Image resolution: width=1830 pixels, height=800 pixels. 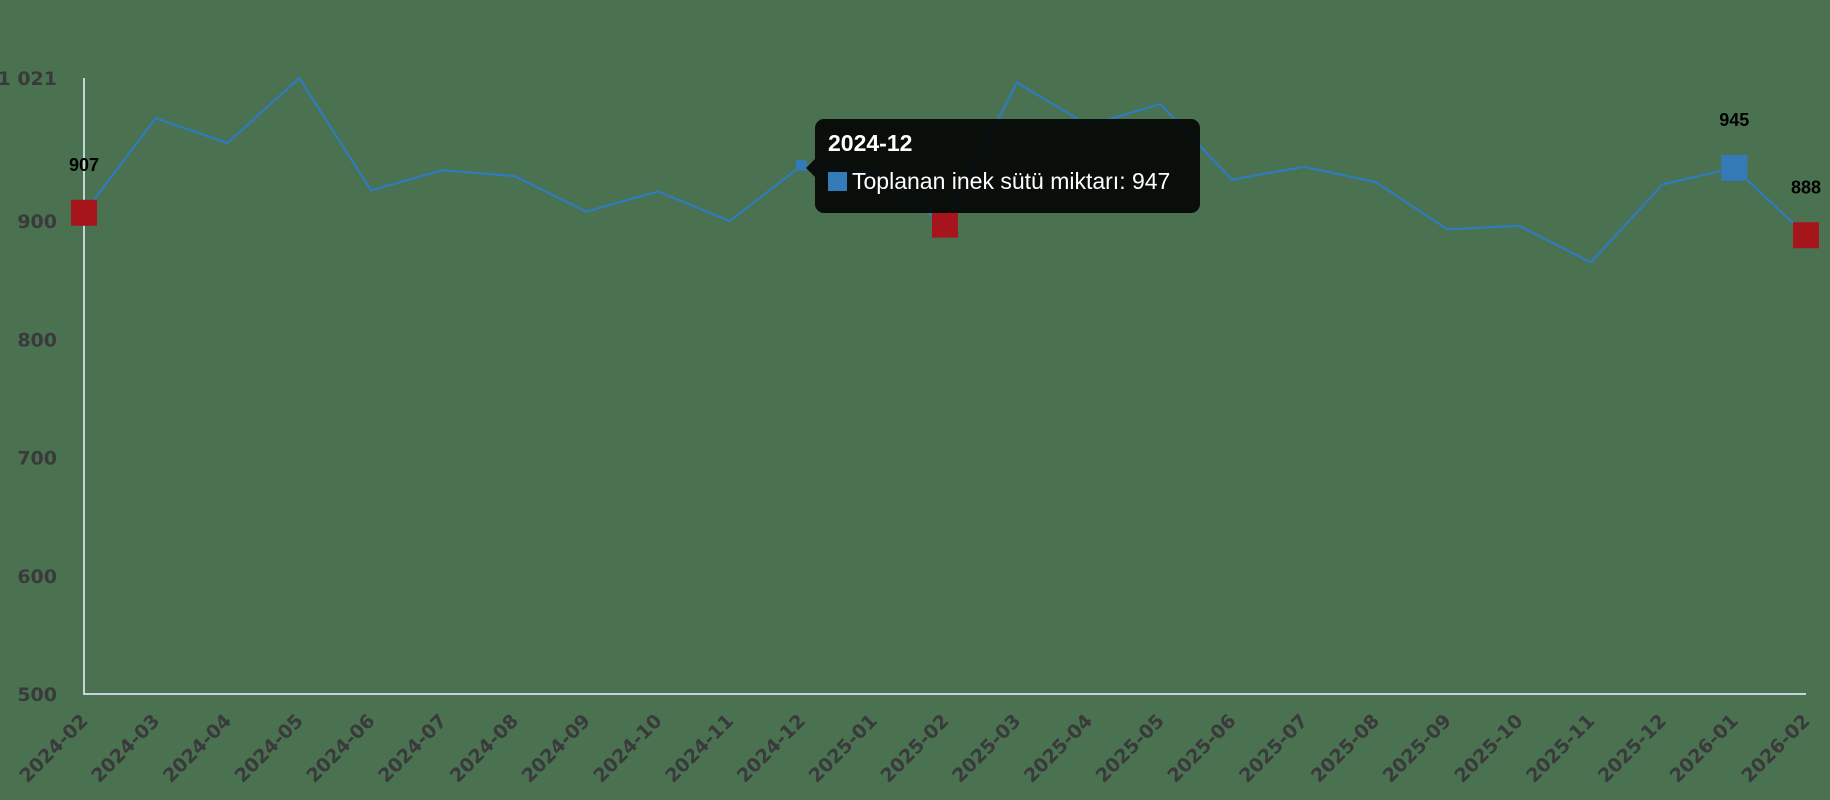 I want to click on x-tick-label: 2024-12, so click(x=771, y=748).